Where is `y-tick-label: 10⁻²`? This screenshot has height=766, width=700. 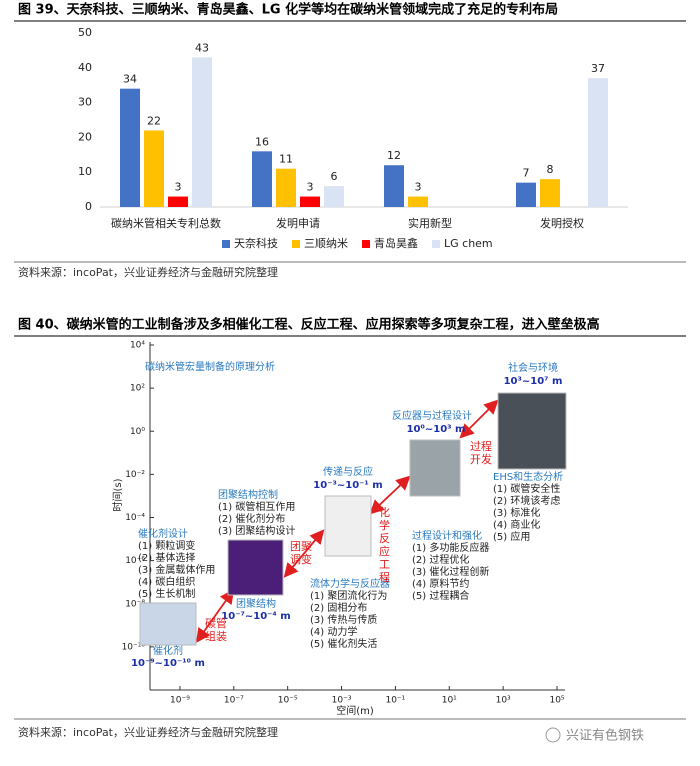 y-tick-label: 10⁻² is located at coordinates (135, 475).